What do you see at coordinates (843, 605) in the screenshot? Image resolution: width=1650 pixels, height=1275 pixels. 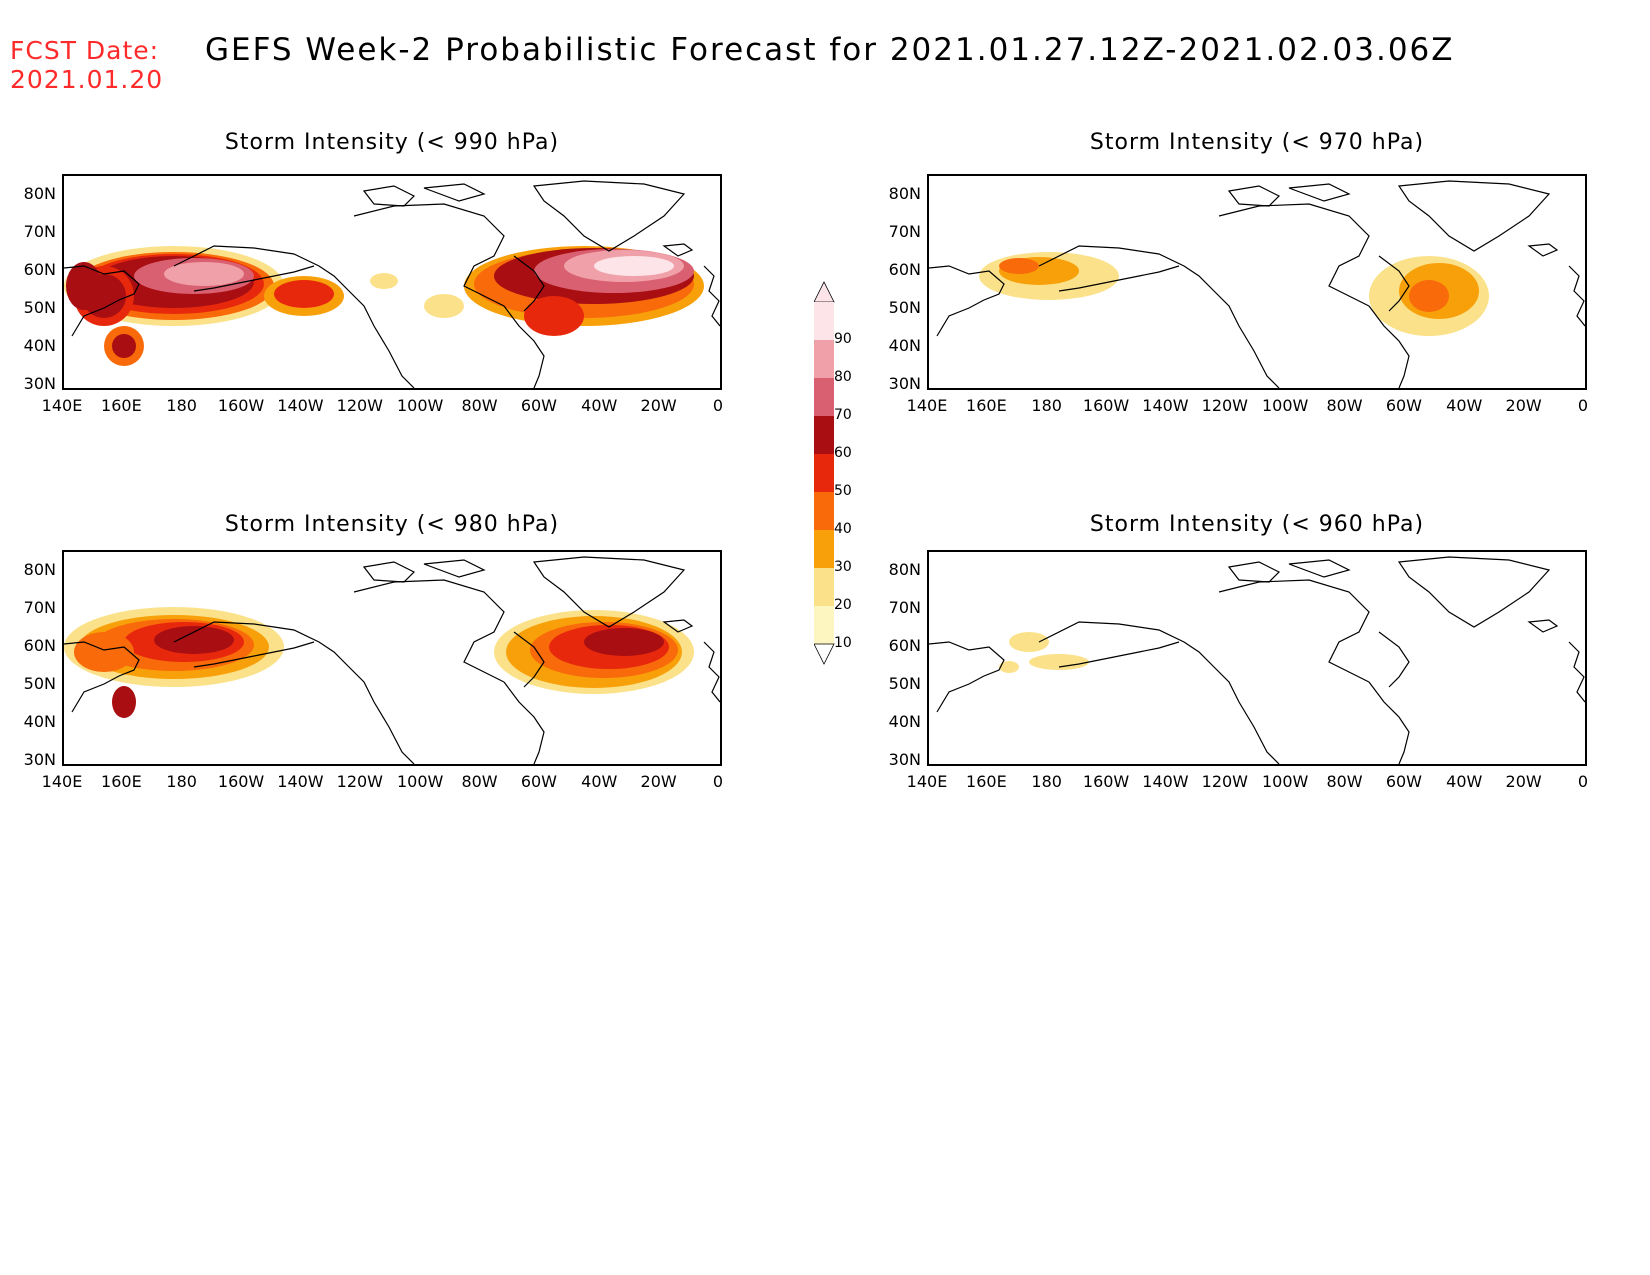 I see `colorbar-tick-label: 20` at bounding box center [843, 605].